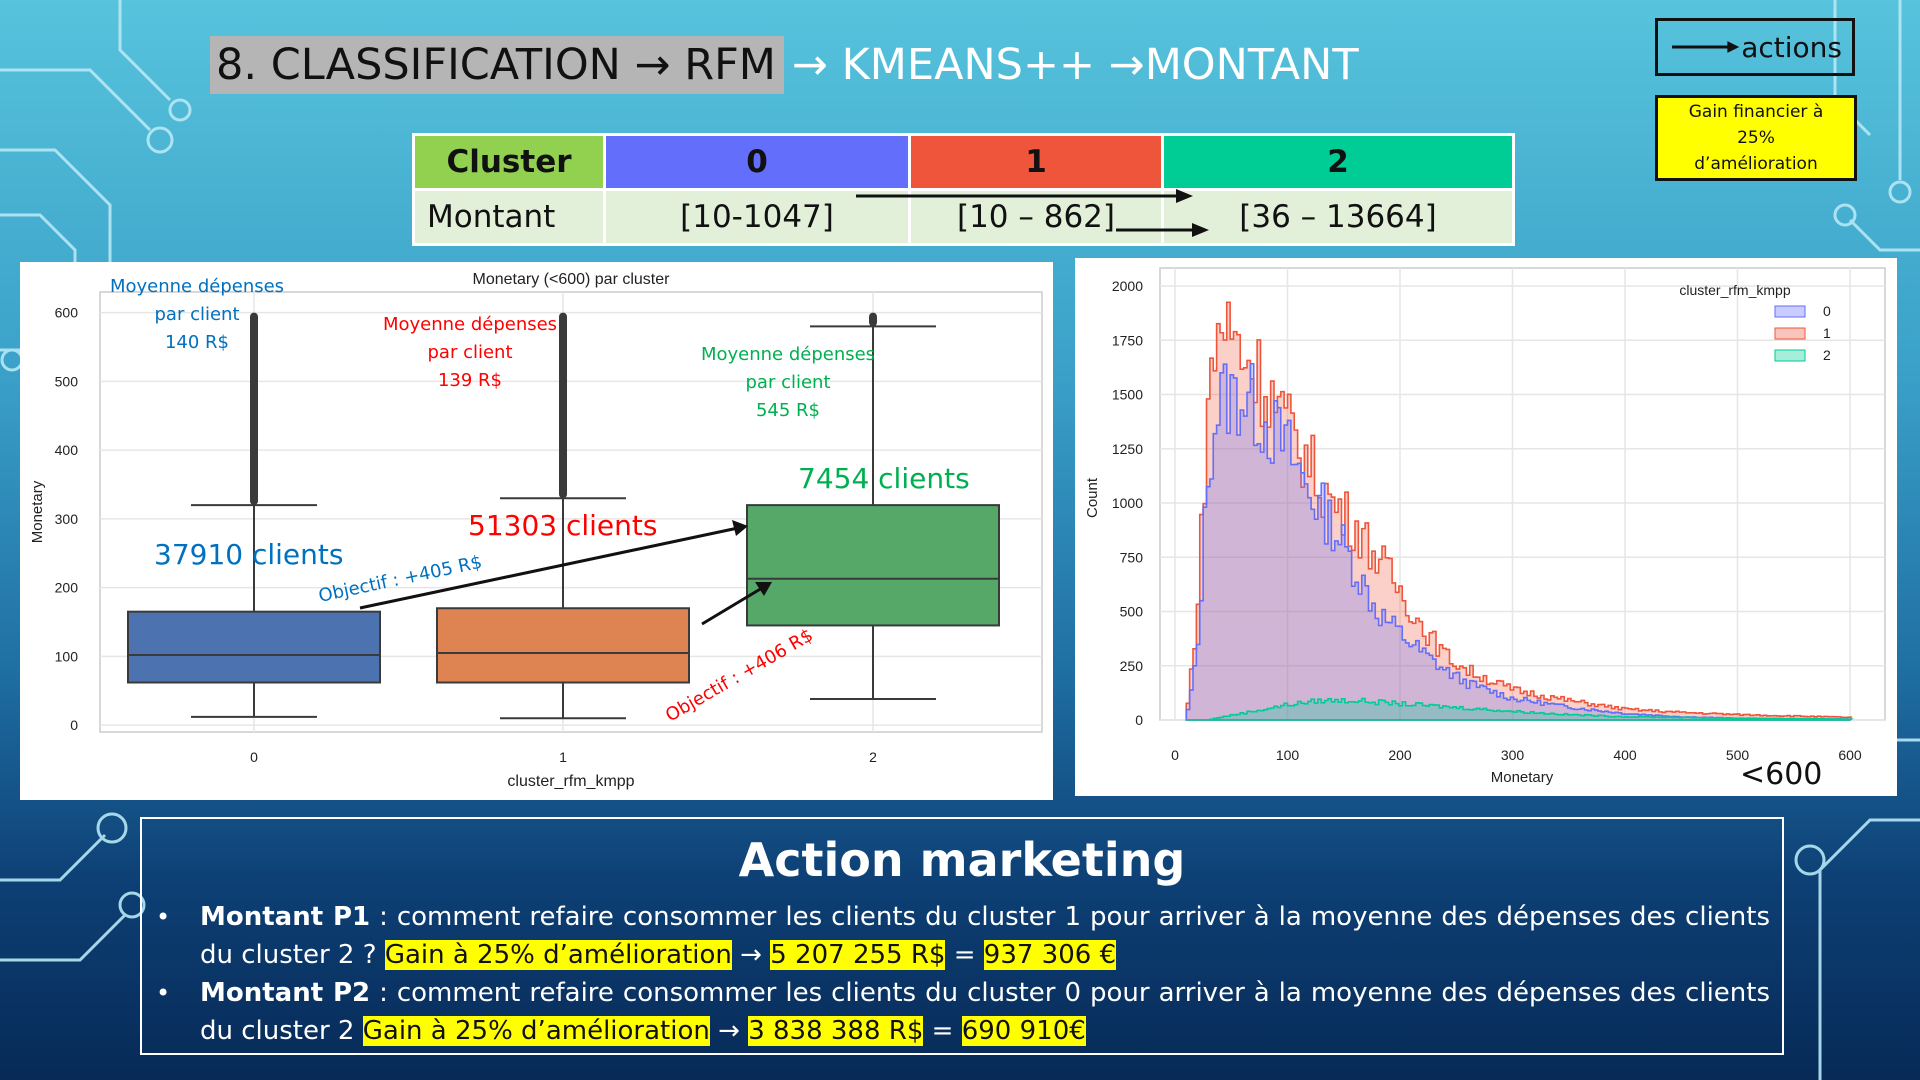 Image resolution: width=1920 pixels, height=1080 pixels. What do you see at coordinates (1850, 755) in the screenshot?
I see `hist-xtick-label: 600` at bounding box center [1850, 755].